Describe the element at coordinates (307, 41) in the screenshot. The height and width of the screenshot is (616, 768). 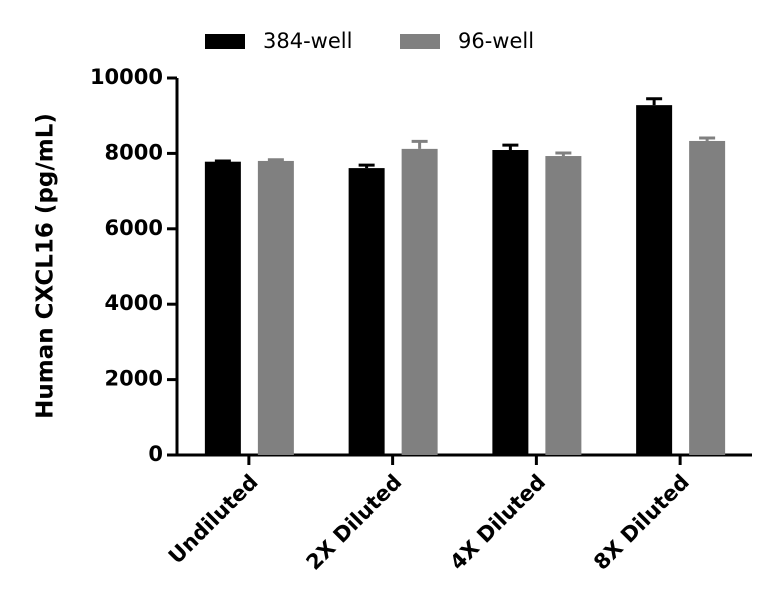
I see `legend-label: 384-well` at that location.